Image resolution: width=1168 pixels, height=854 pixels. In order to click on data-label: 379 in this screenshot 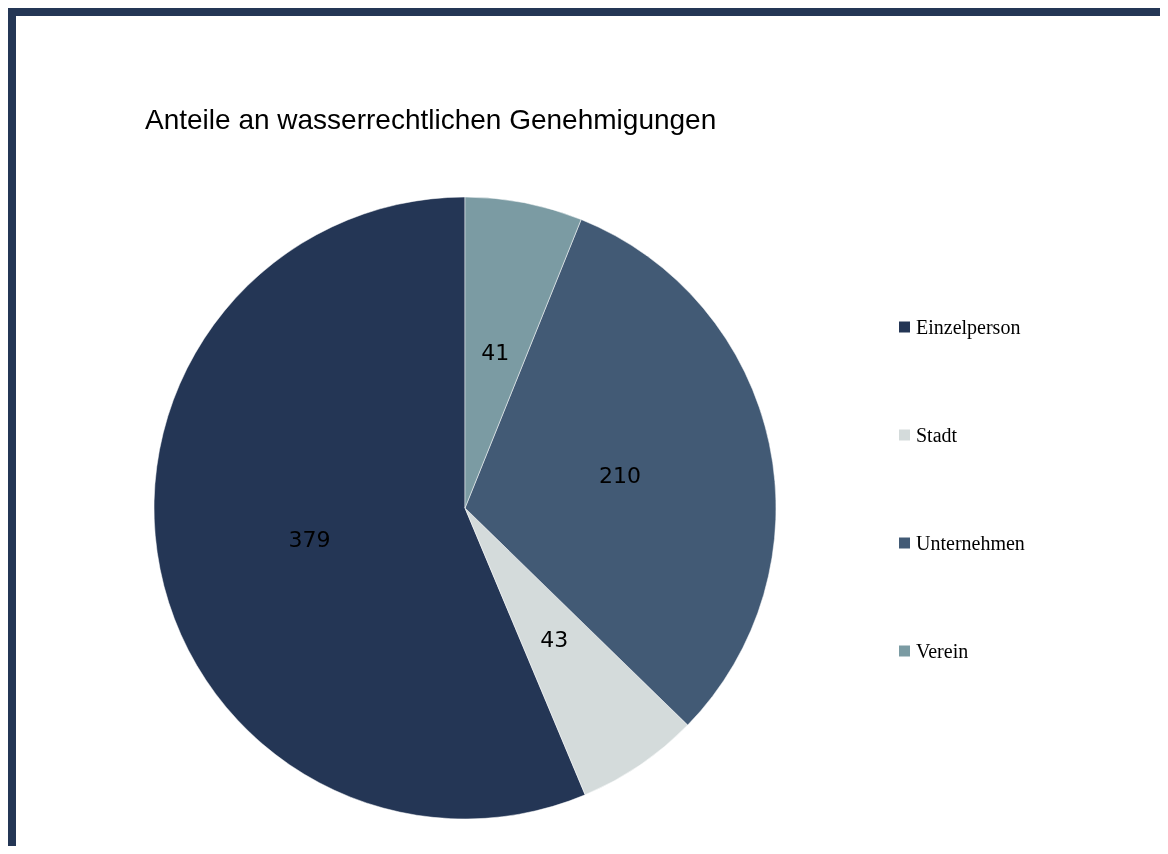, I will do `click(309, 539)`.